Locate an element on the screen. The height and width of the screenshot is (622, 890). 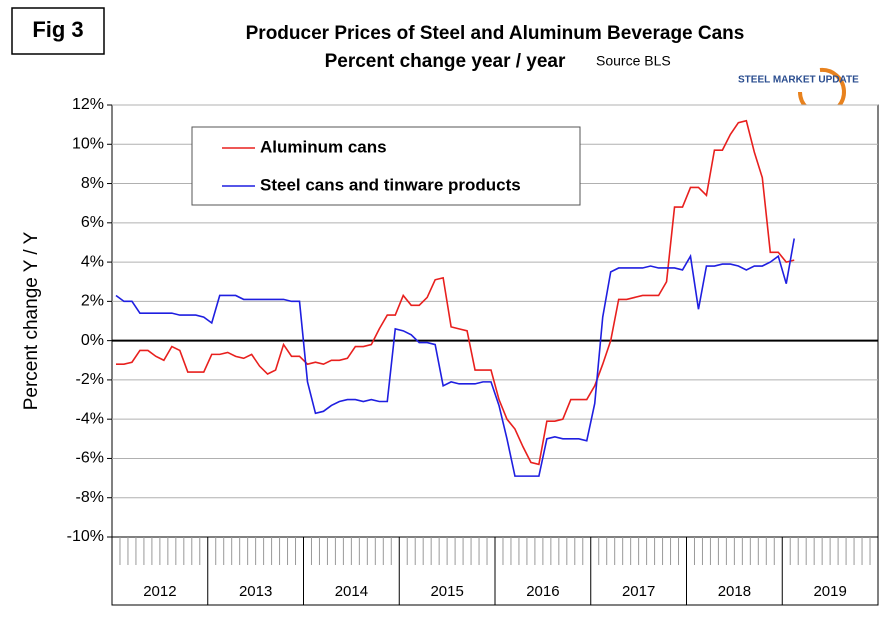
y-tick-label: -8% is located at coordinates (90, 497).